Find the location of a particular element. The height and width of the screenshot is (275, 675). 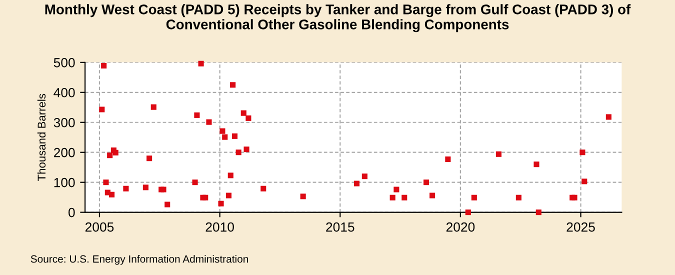

y-tick-label: 200 is located at coordinates (64, 153).